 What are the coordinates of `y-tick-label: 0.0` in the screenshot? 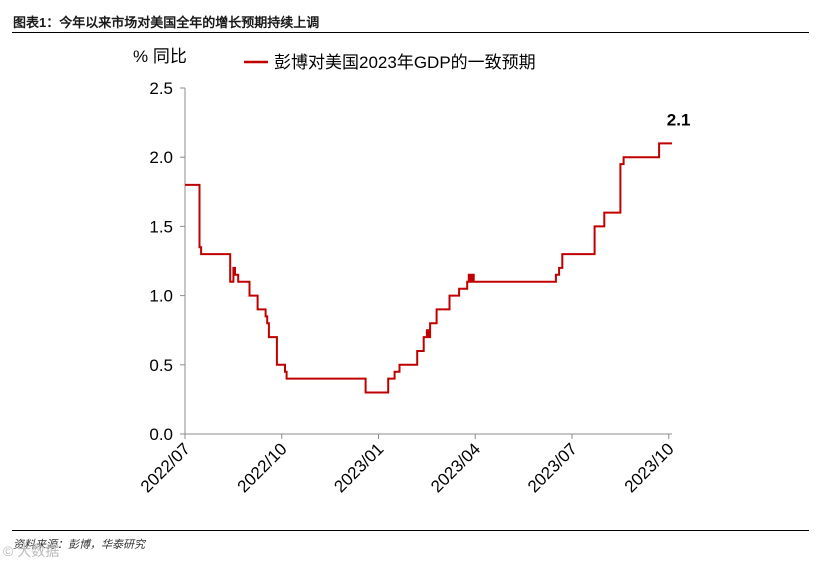 It's located at (161, 434).